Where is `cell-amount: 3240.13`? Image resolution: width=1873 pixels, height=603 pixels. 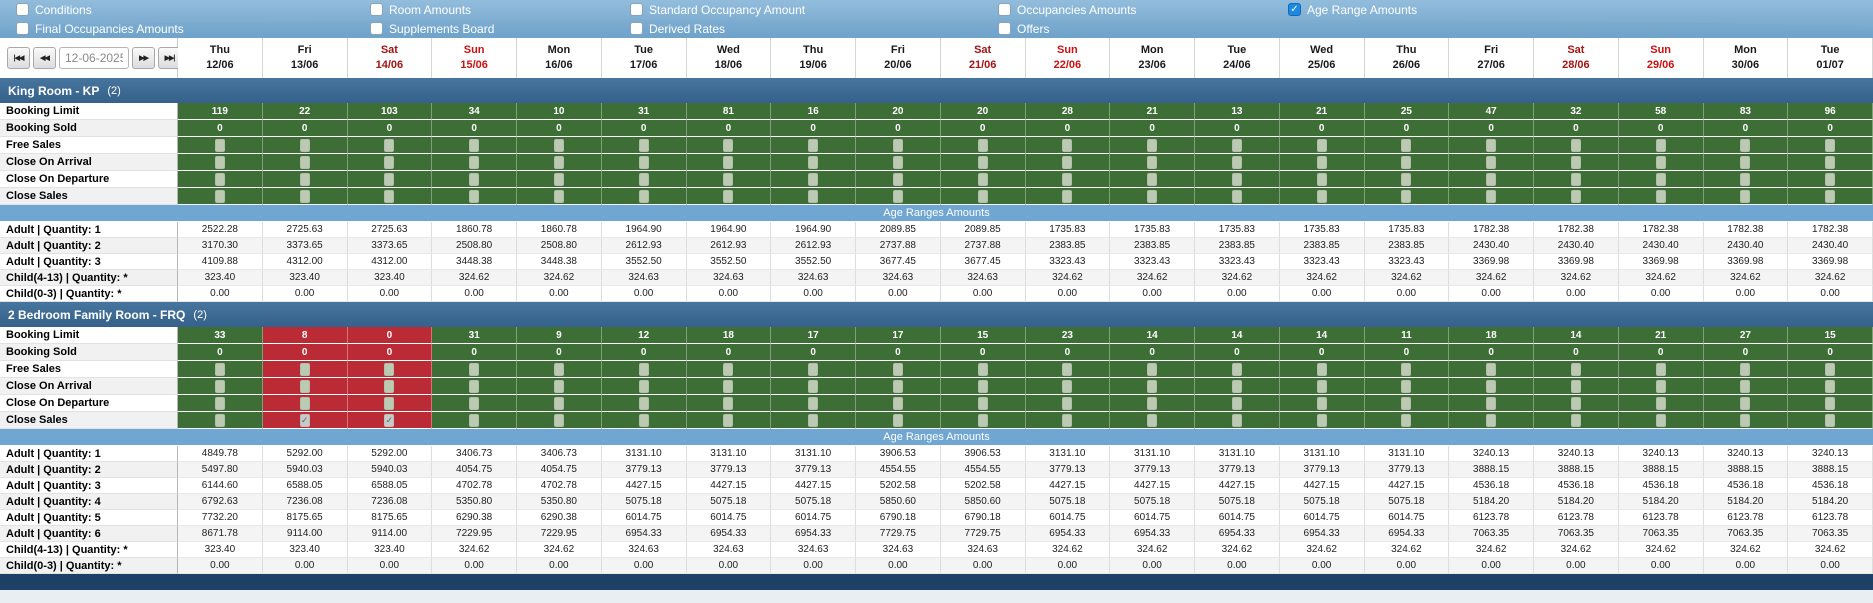
cell-amount: 3240.13 is located at coordinates (1746, 454).